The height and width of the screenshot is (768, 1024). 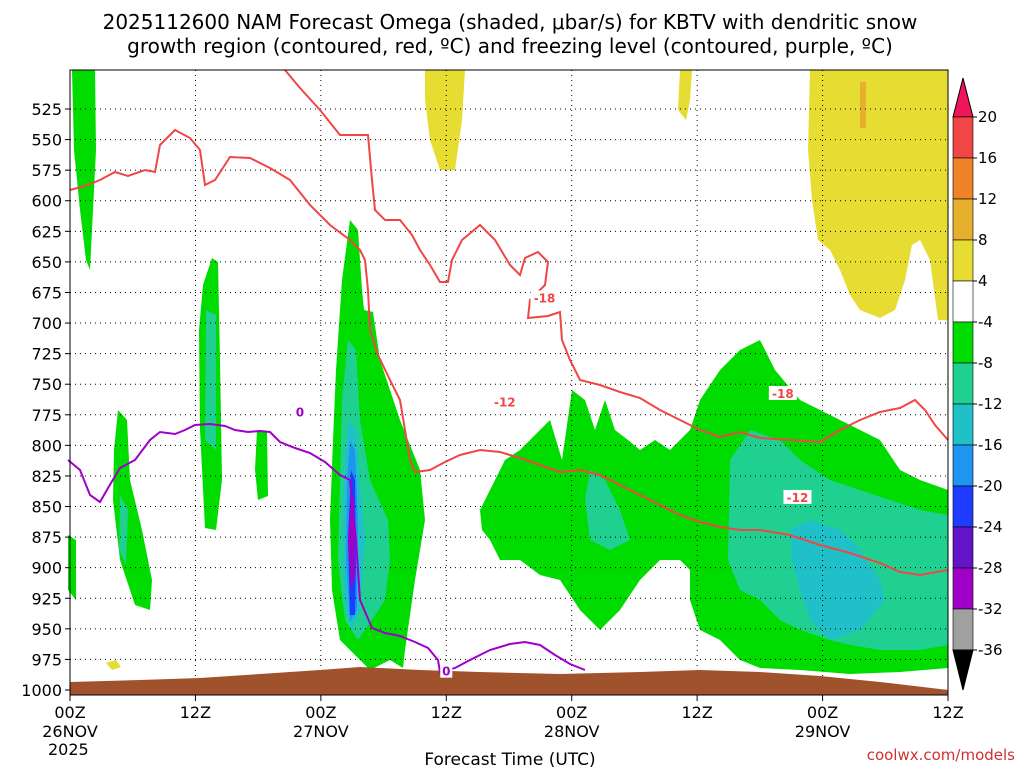 I want to click on x-tick-date-label: 28NOV, so click(x=572, y=731).